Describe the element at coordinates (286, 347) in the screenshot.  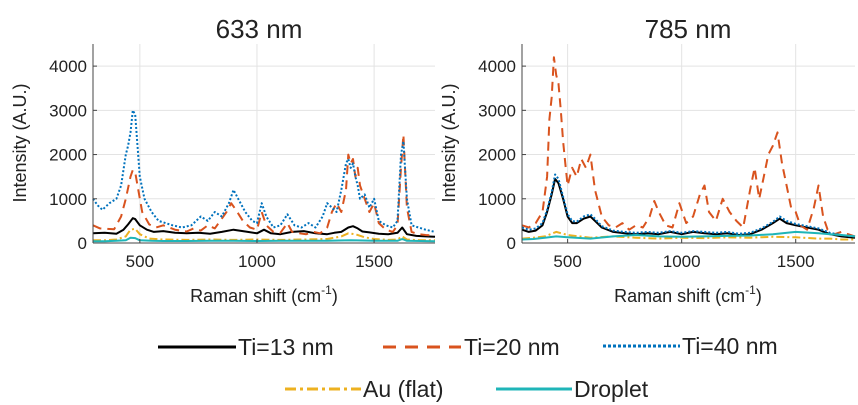
I see `legend-label: Ti=13 nm` at that location.